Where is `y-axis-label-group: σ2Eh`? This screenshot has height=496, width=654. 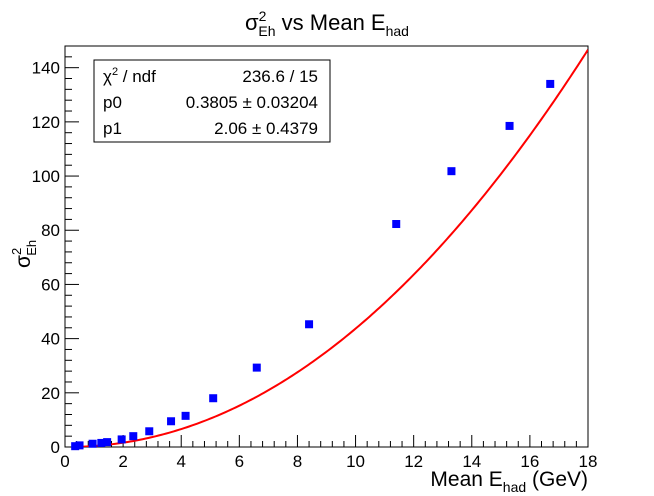
y-axis-label-group: σ2Eh is located at coordinates (24, 254).